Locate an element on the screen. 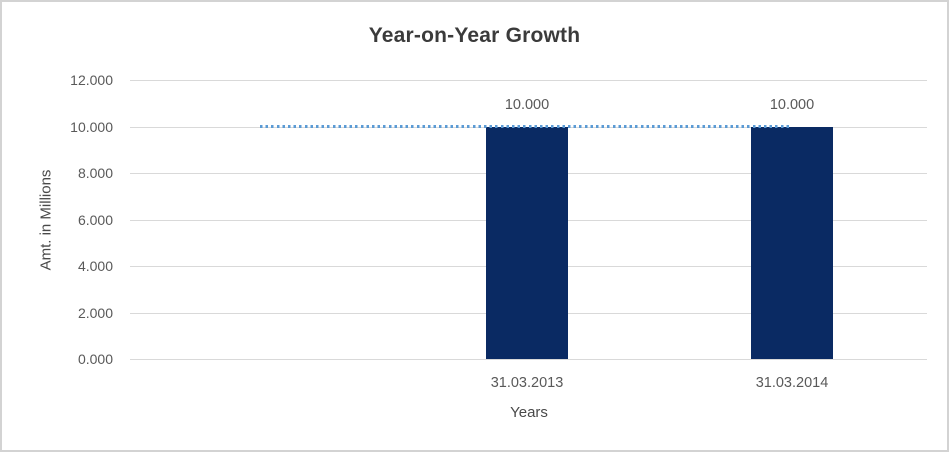  y-tick-label: 8.000 is located at coordinates (95, 173).